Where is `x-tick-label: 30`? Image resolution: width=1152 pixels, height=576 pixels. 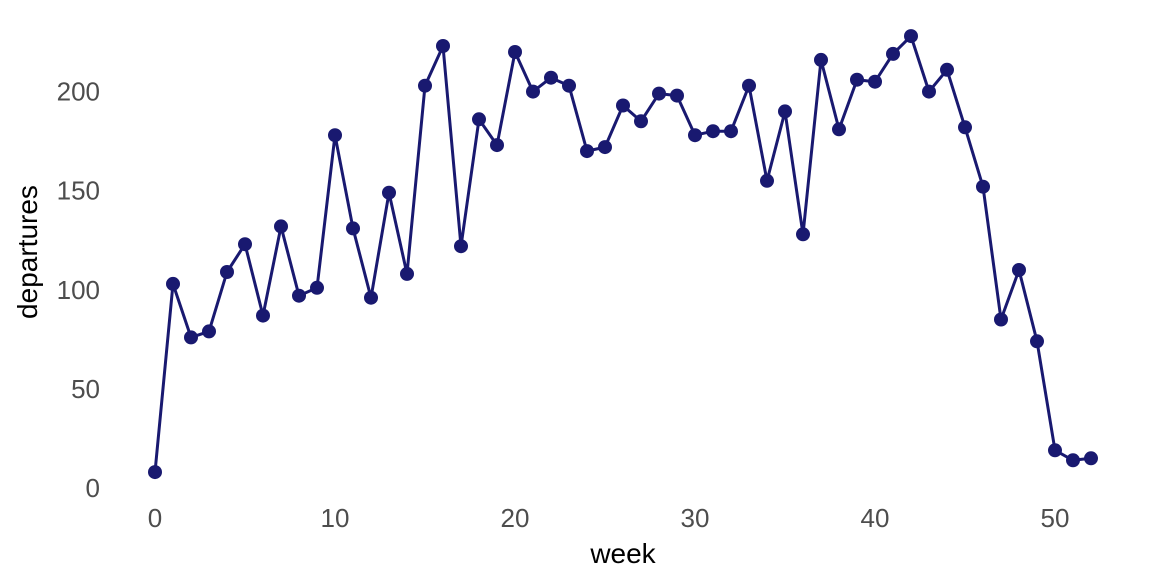
x-tick-label: 30 is located at coordinates (695, 518).